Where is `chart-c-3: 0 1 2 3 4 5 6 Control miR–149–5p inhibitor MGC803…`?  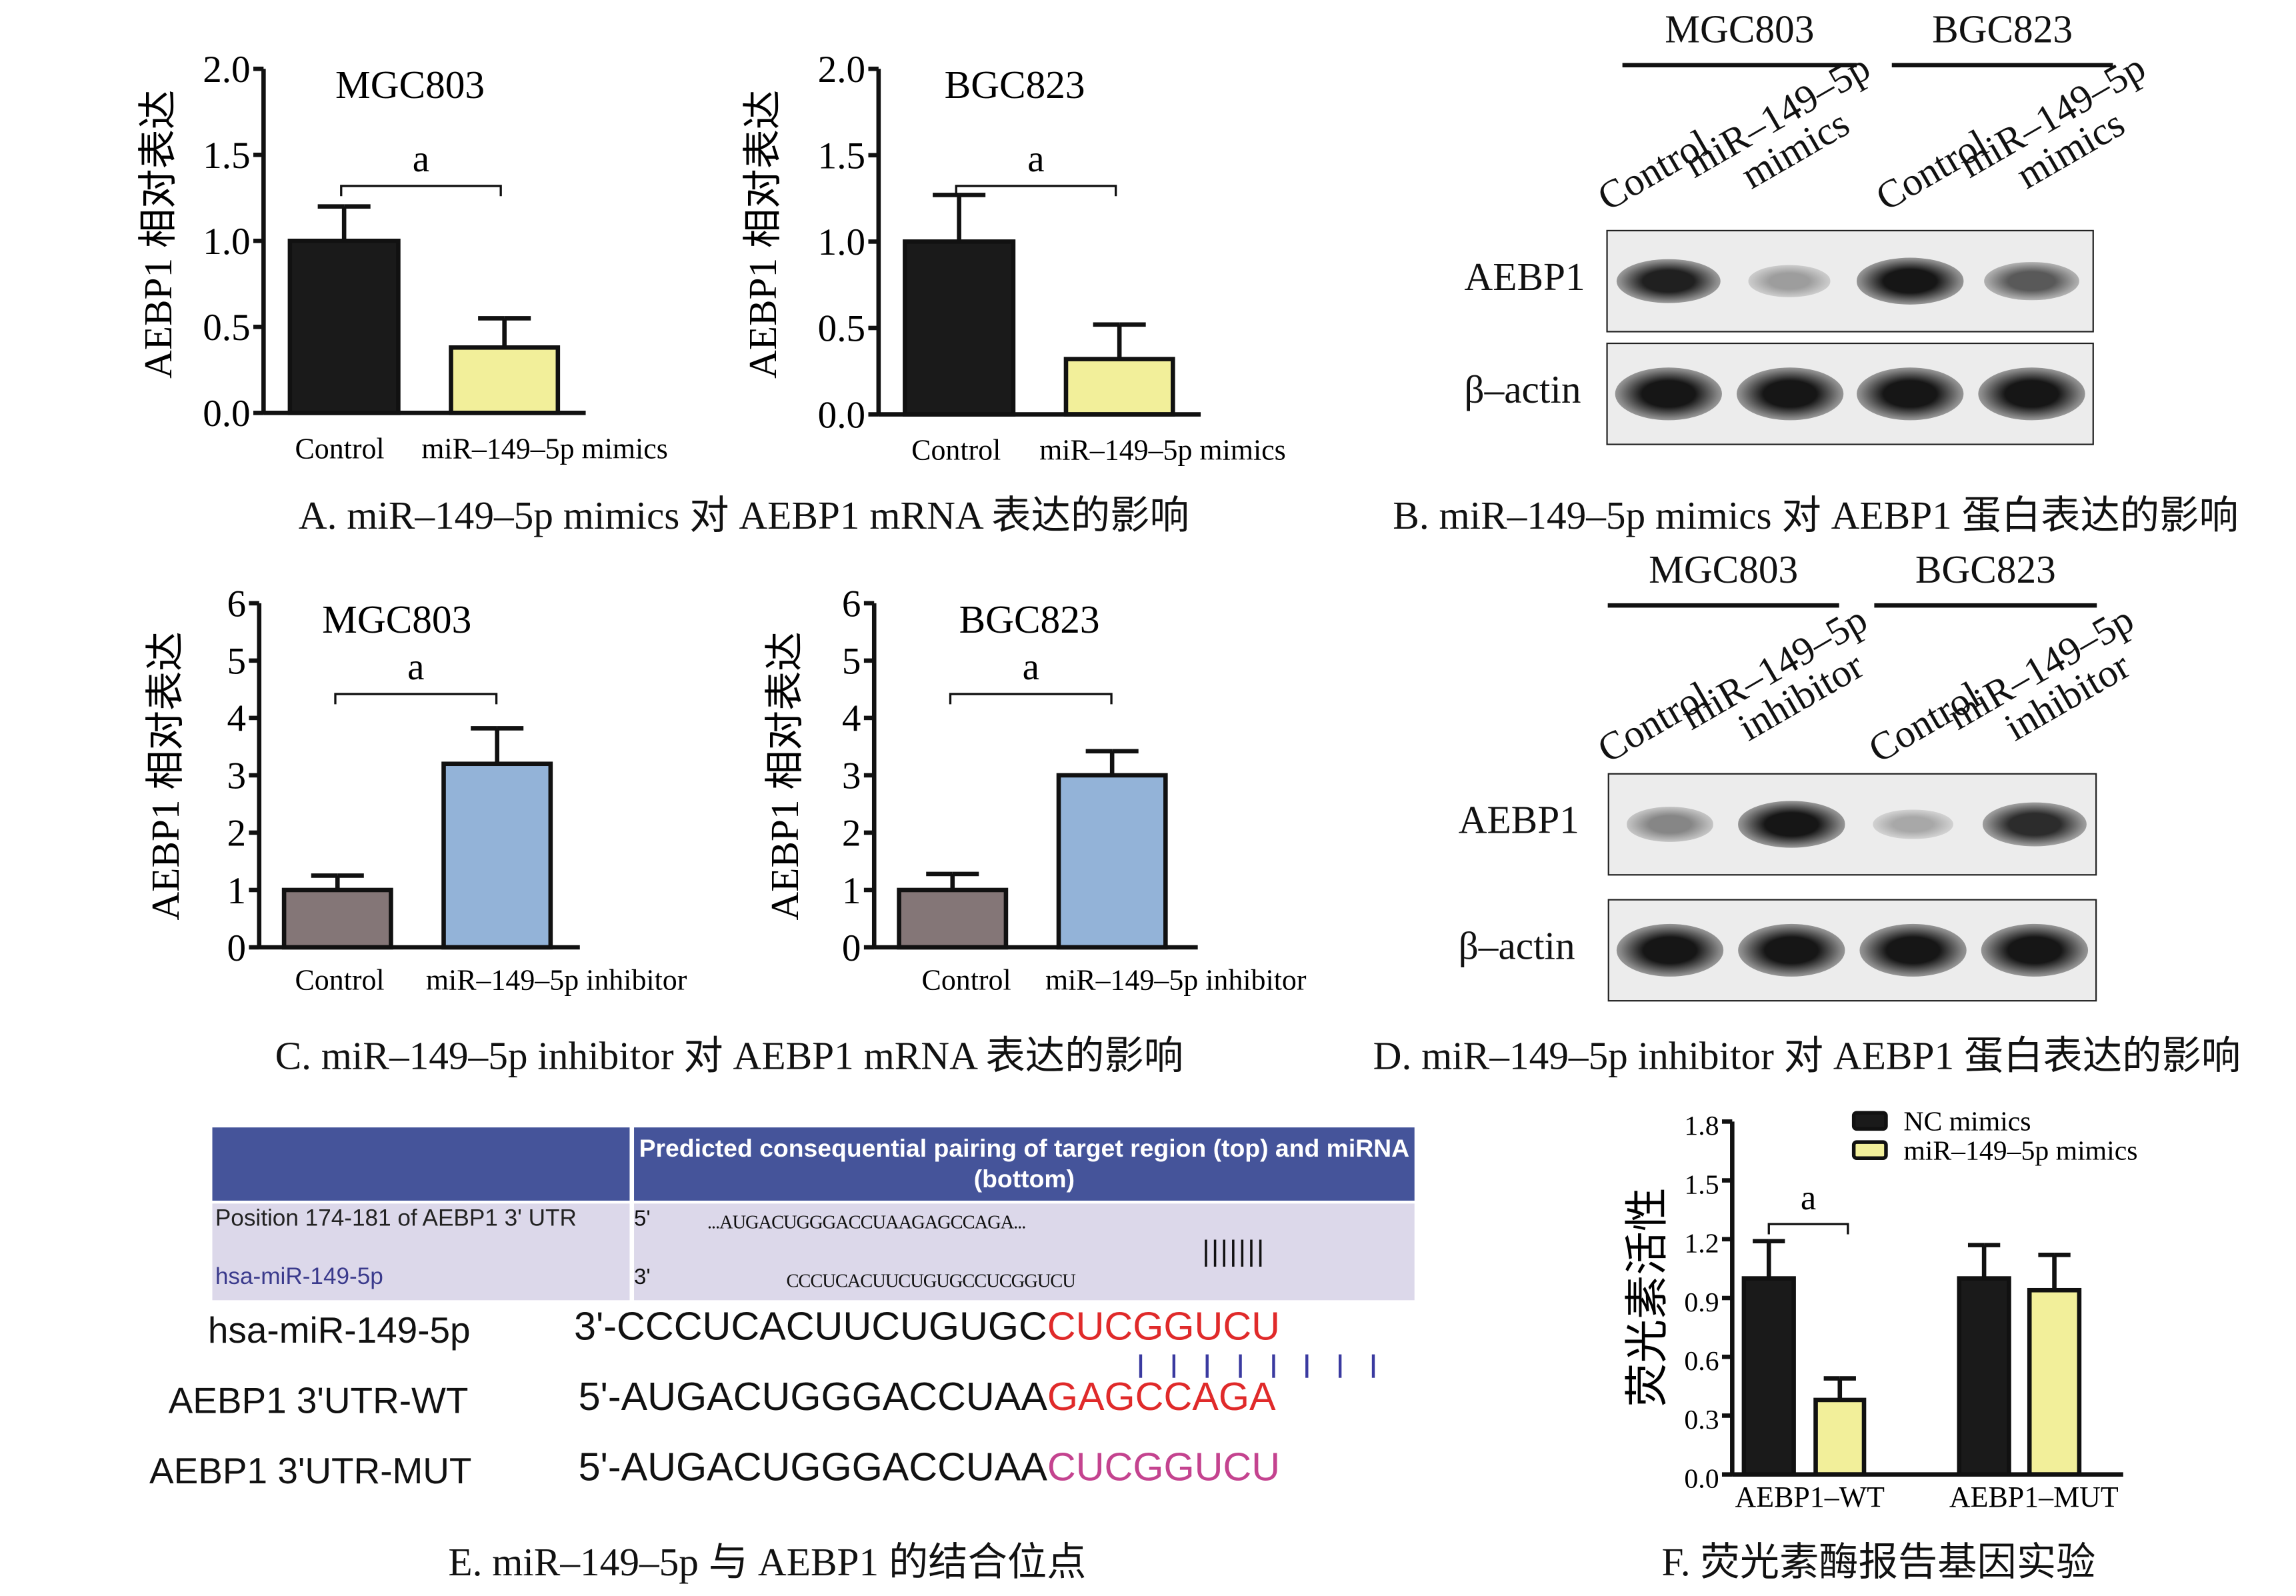 chart-c-3: 0 1 2 3 4 5 6 Control miR–149–5p inhibitor MGC803… is located at coordinates (415, 790).